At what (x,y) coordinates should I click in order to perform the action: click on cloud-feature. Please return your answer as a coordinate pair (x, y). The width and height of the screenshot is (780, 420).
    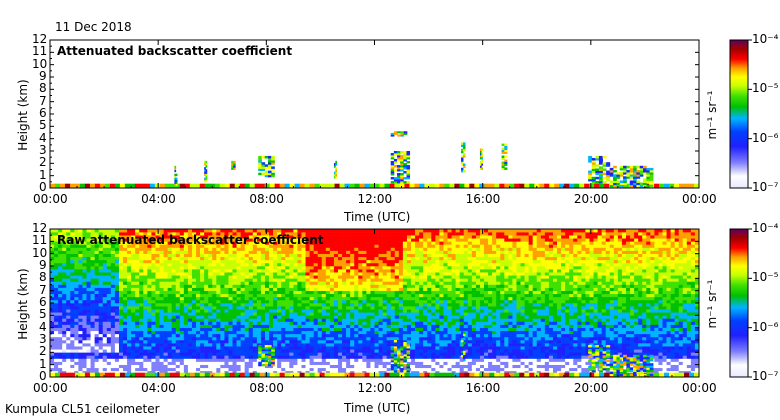
    Looking at the image, I should click on (631, 176).